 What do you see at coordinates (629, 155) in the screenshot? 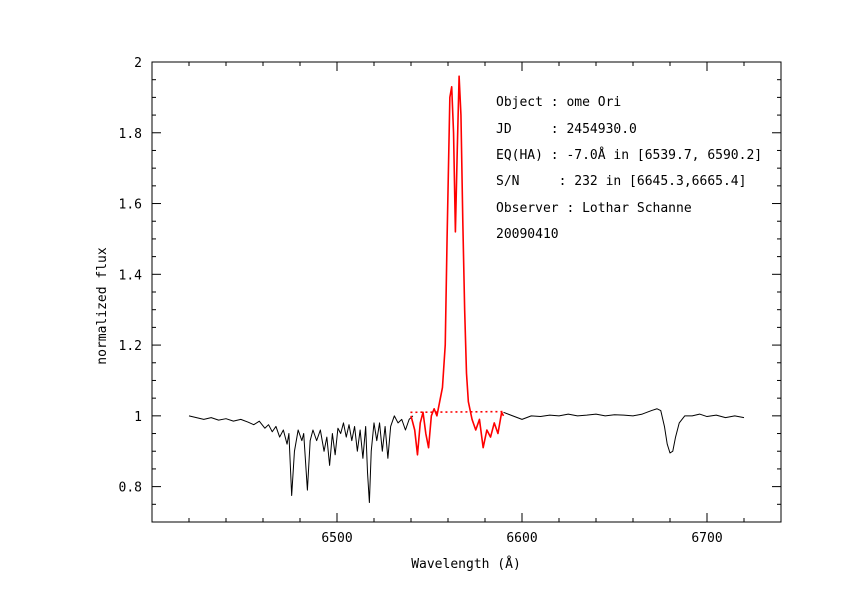
I see `annotation-eq-ha: EQ(HA) : -7.0Å in [6539.7, 6590.2]` at bounding box center [629, 155].